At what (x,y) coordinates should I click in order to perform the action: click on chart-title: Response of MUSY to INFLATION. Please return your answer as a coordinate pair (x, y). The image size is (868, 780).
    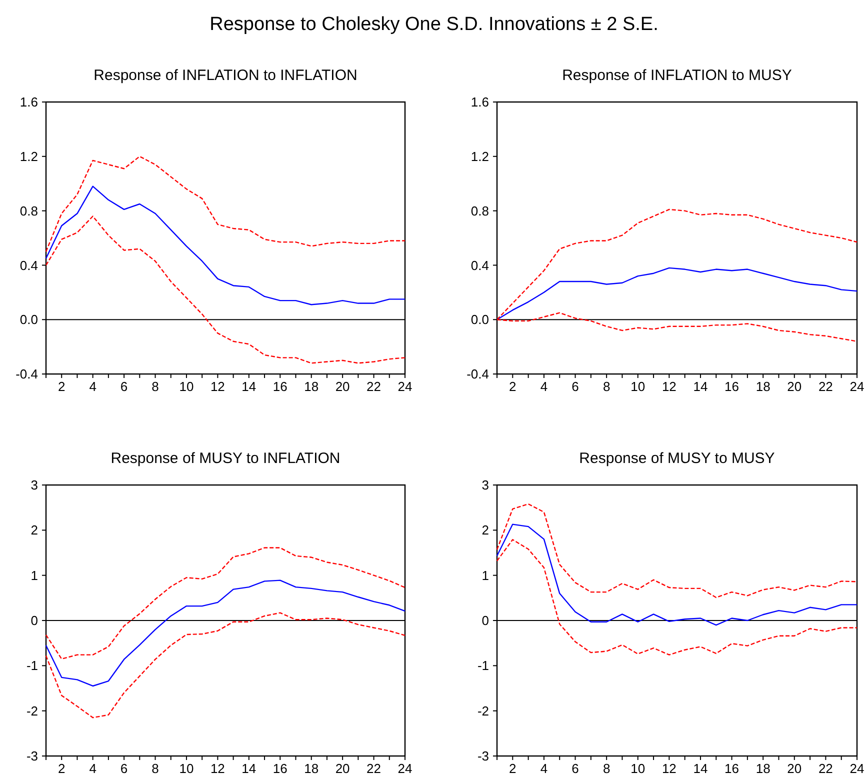
    Looking at the image, I should click on (225, 458).